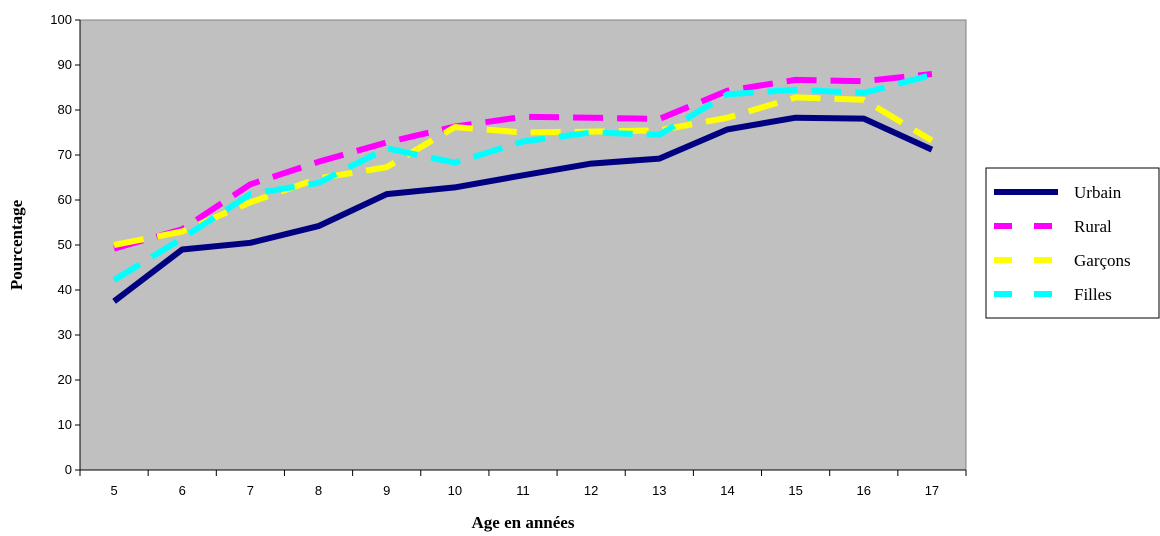 The image size is (1160, 536). Describe the element at coordinates (455, 490) in the screenshot. I see `x-tick-label: 10` at that location.